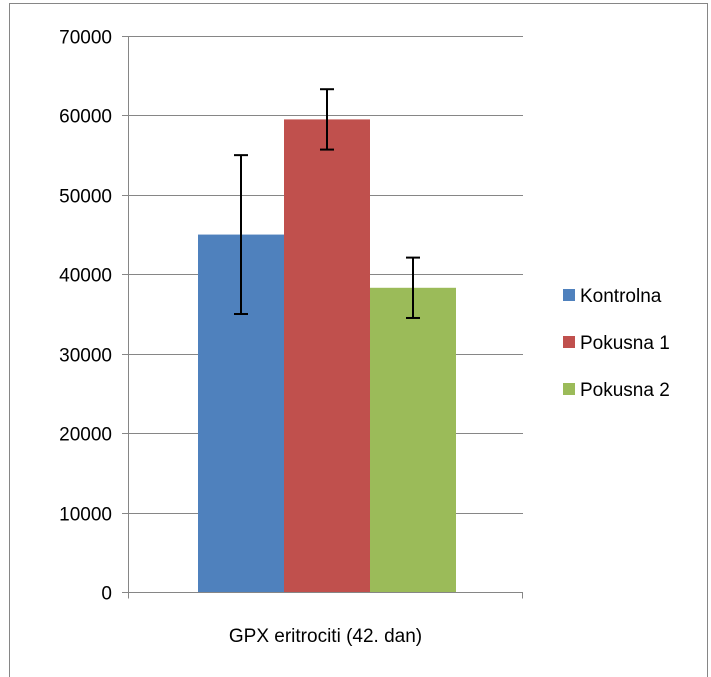 The width and height of the screenshot is (711, 677). I want to click on legend-label: Kontrolna, so click(621, 296).